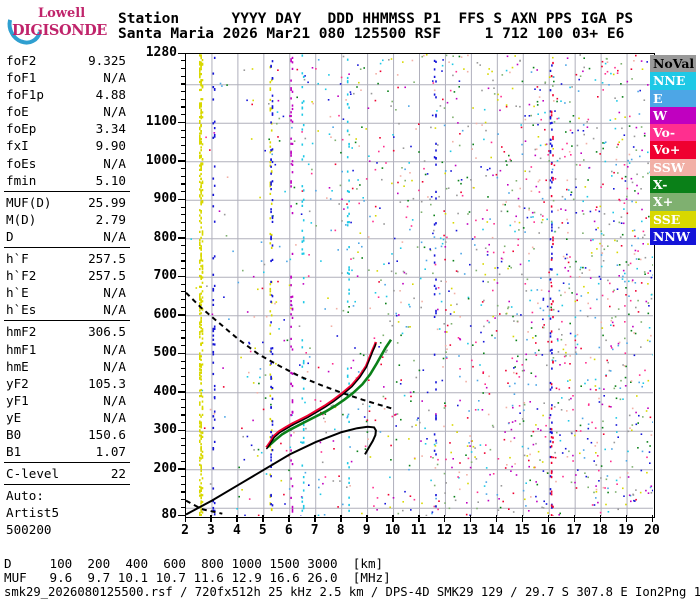 The height and width of the screenshot is (600, 700). Describe the element at coordinates (673, 236) in the screenshot. I see `legend-item-nnw: NNW` at that location.